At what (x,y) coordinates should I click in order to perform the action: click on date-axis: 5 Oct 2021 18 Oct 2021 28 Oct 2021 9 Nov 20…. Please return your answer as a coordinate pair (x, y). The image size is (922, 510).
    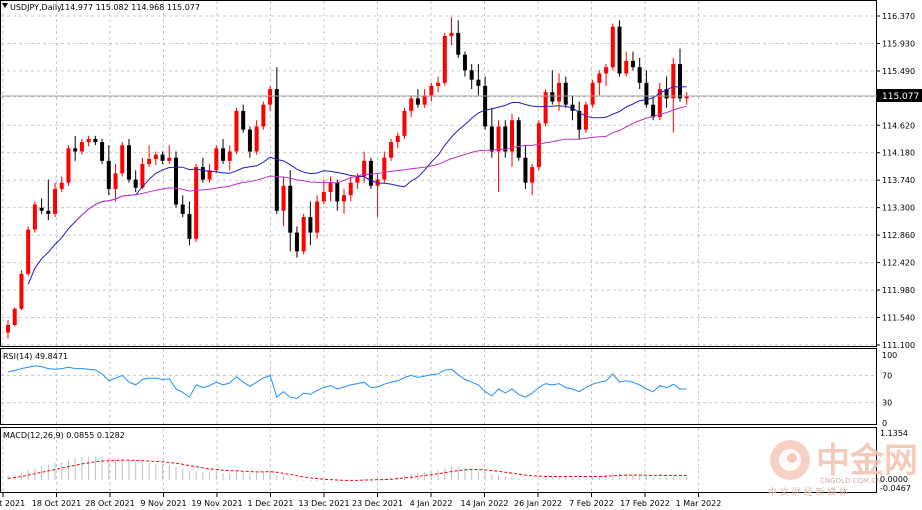
    Looking at the image, I should click on (360, 500).